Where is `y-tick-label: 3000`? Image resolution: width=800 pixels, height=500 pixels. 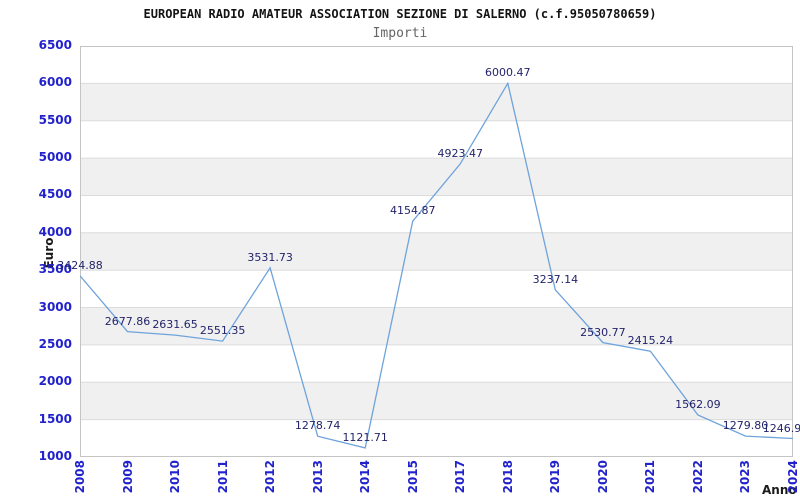
y-tick-label: 3000 is located at coordinates (55, 306).